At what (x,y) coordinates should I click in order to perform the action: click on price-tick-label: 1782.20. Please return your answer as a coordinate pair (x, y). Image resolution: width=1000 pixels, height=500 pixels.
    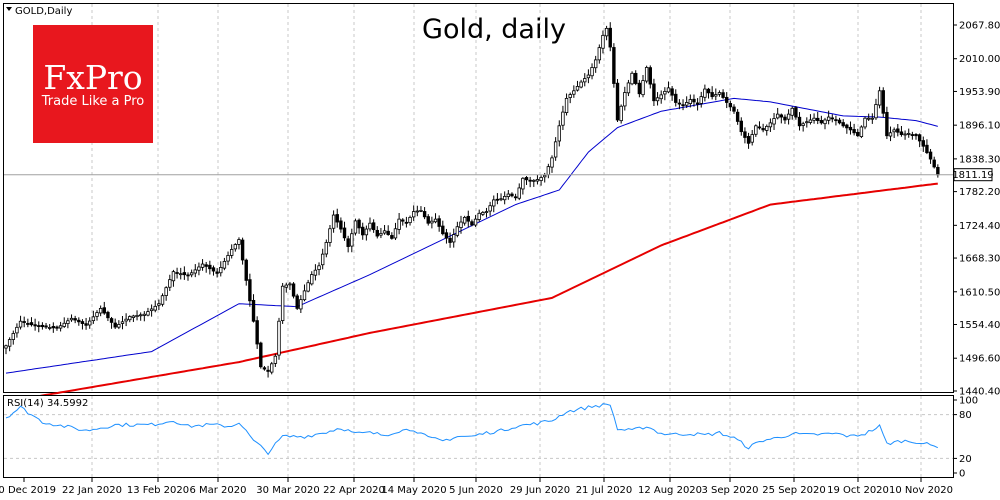
    Looking at the image, I should click on (979, 192).